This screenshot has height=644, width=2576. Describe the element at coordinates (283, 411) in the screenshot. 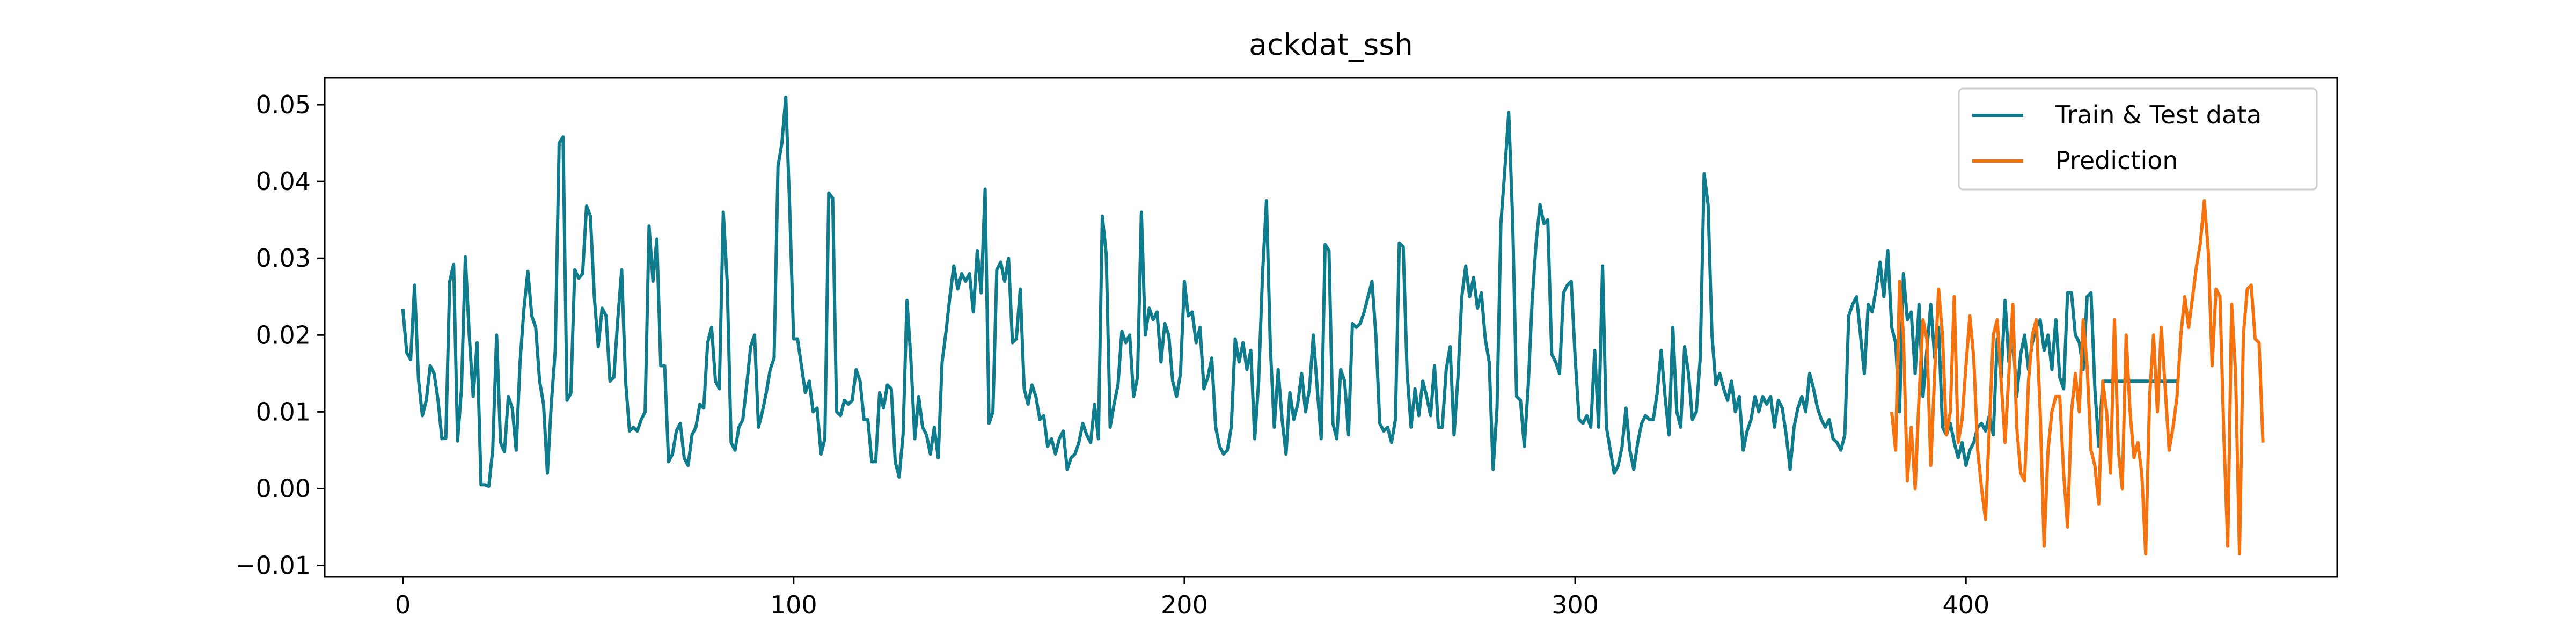

I see `y-tick-label: 0.01` at that location.